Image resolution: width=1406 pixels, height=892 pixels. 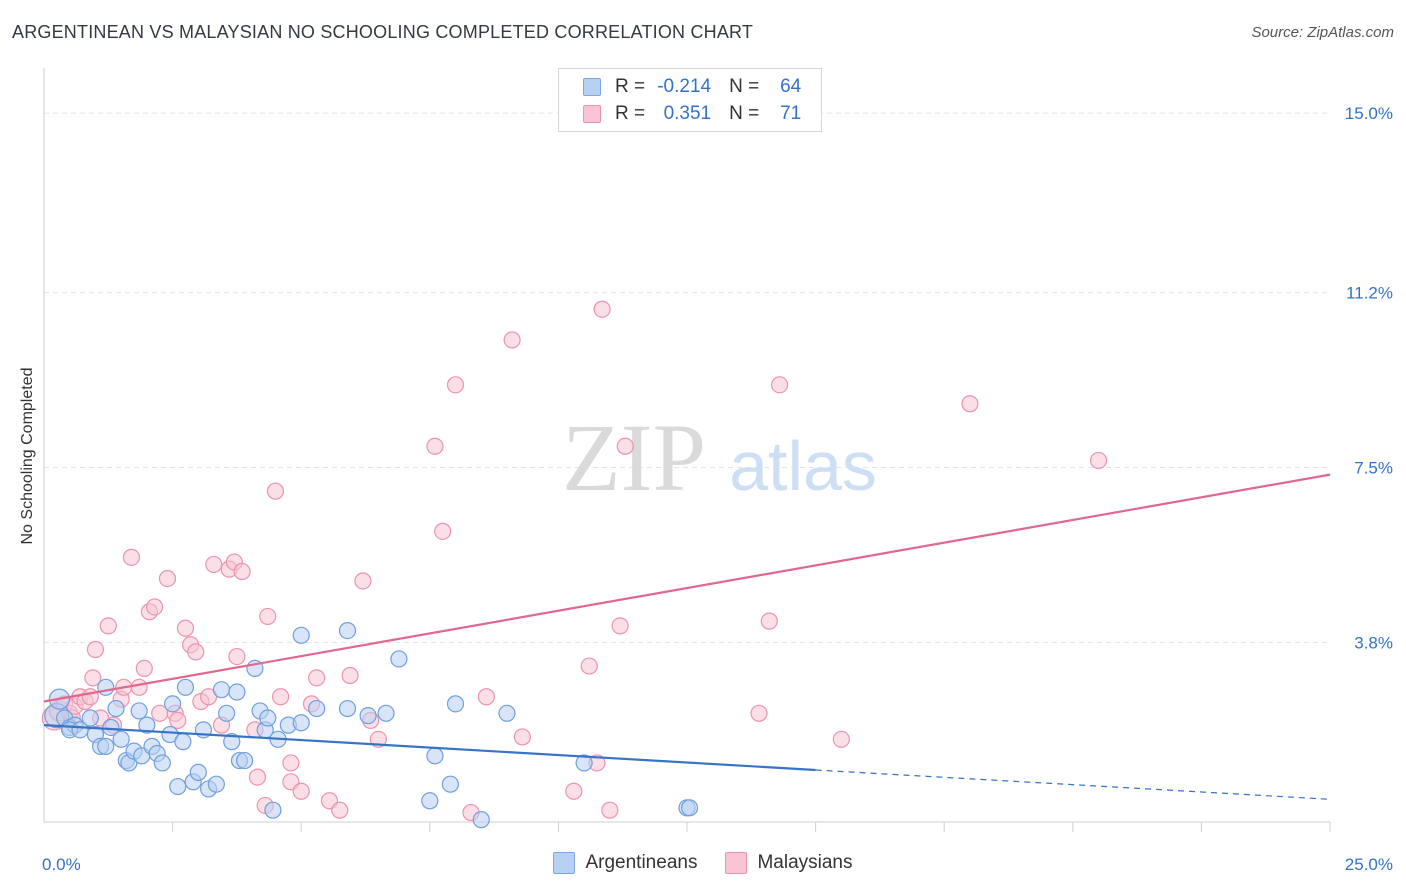 I want to click on watermark-zip: ZIP, so click(x=634, y=457).